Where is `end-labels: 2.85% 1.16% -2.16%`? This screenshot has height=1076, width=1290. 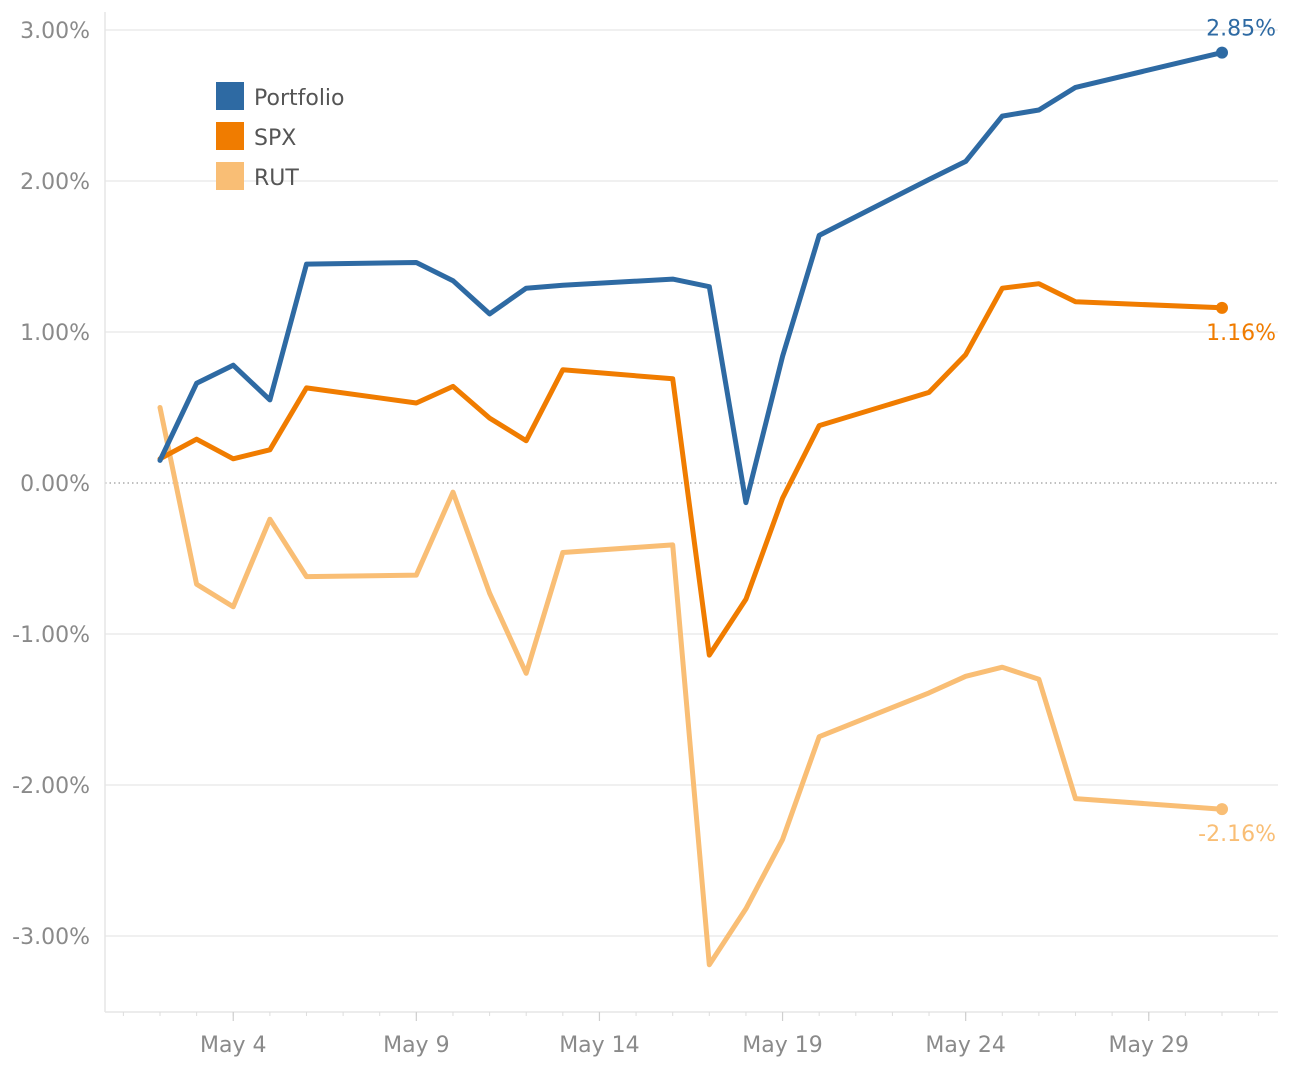
end-labels: 2.85% 1.16% -2.16% is located at coordinates (1237, 432).